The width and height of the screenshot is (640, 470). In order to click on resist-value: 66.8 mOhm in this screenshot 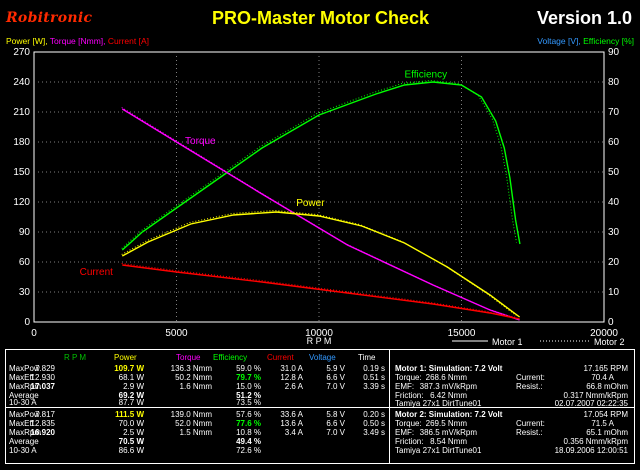, I will do `click(607, 386)`.